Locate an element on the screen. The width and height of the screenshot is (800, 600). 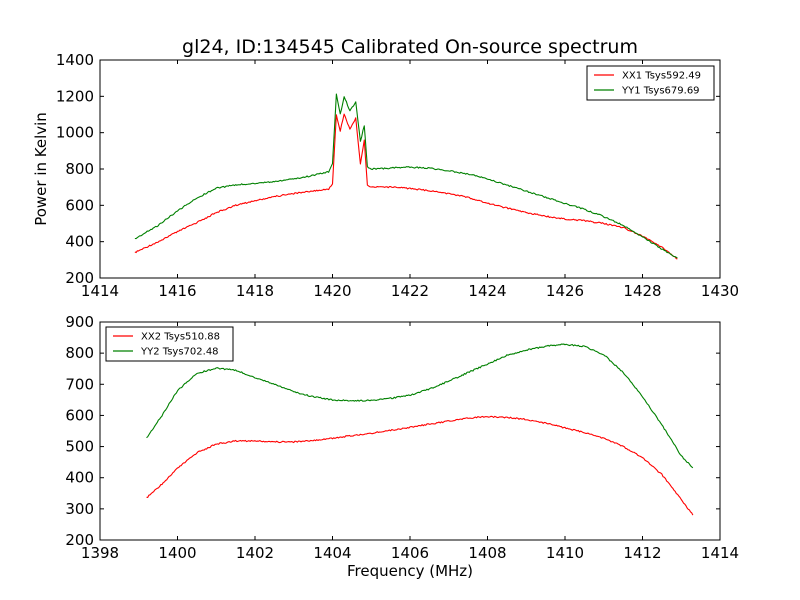
bottom-plot-x-tick-label: 1412 is located at coordinates (642, 553).